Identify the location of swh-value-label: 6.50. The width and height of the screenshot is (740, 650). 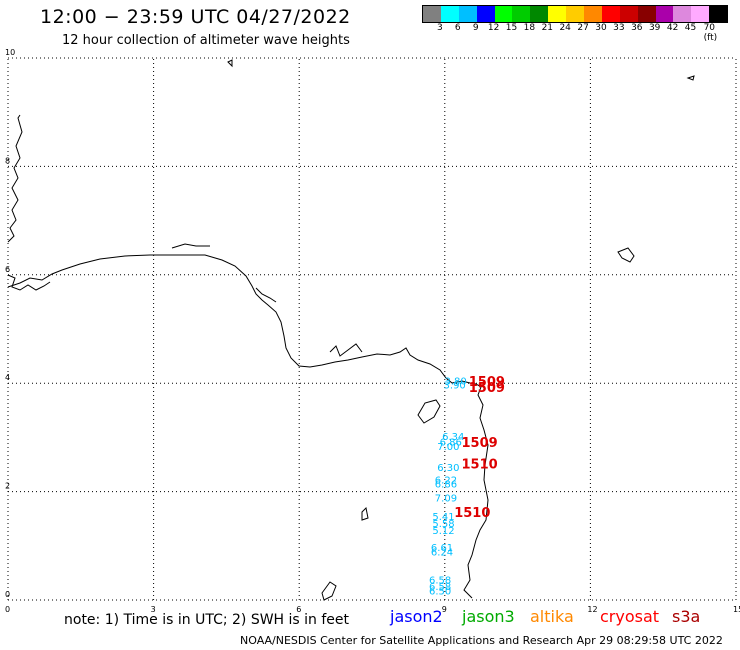
(440, 592).